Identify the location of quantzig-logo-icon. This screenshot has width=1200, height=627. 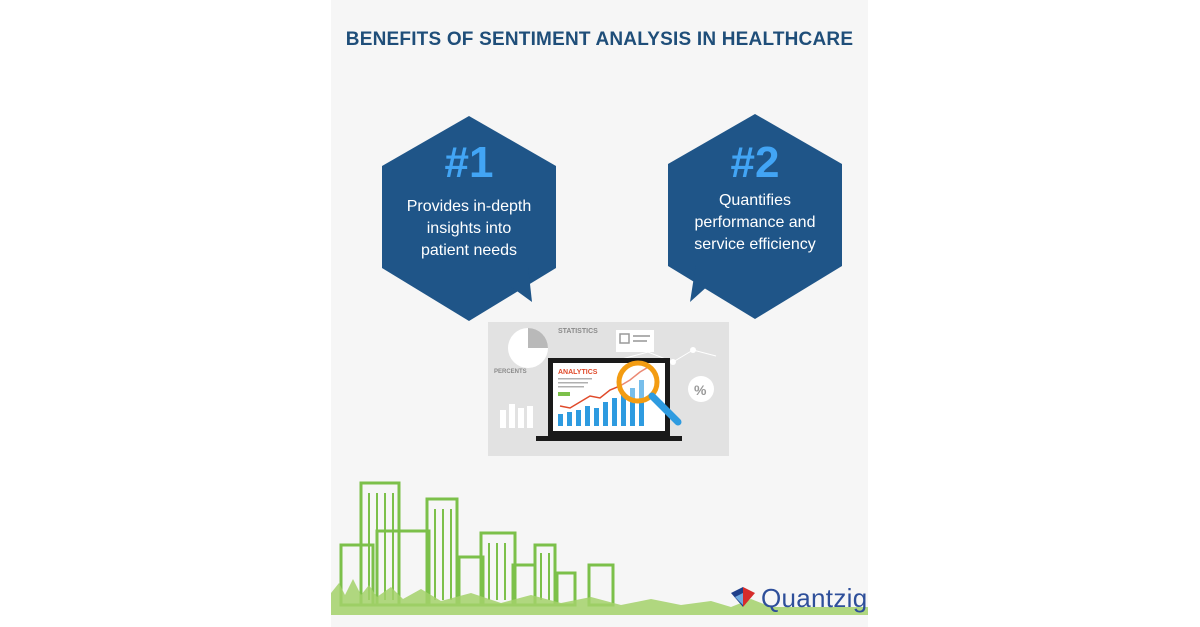
(743, 597).